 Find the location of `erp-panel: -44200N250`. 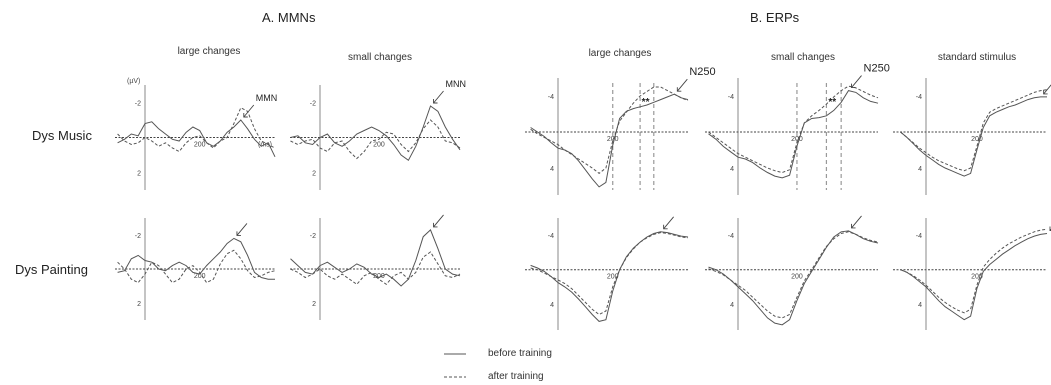

erp-panel: -44200N250 is located at coordinates (972, 136).